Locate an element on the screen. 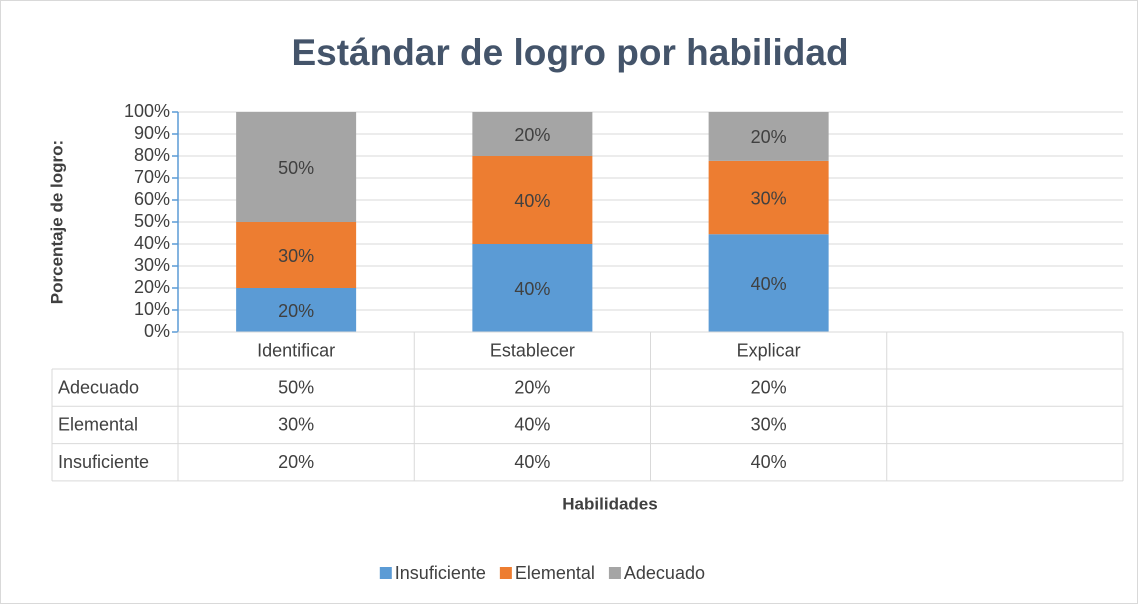  legend-label: Insuficiente is located at coordinates (440, 573).